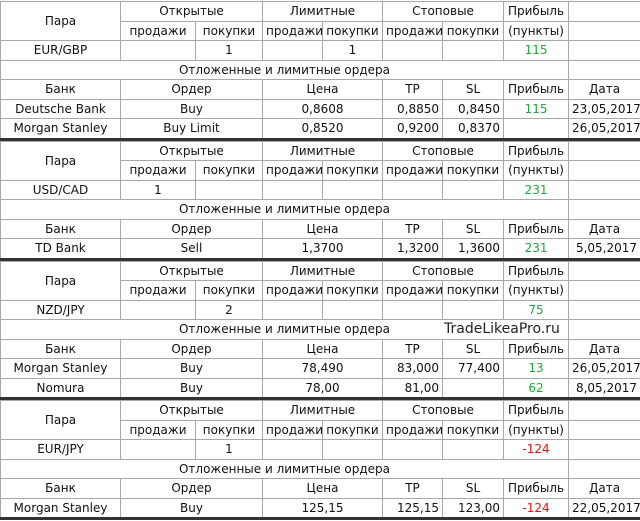  Describe the element at coordinates (322, 388) in the screenshot. I see `price-cell: 78,00` at that location.